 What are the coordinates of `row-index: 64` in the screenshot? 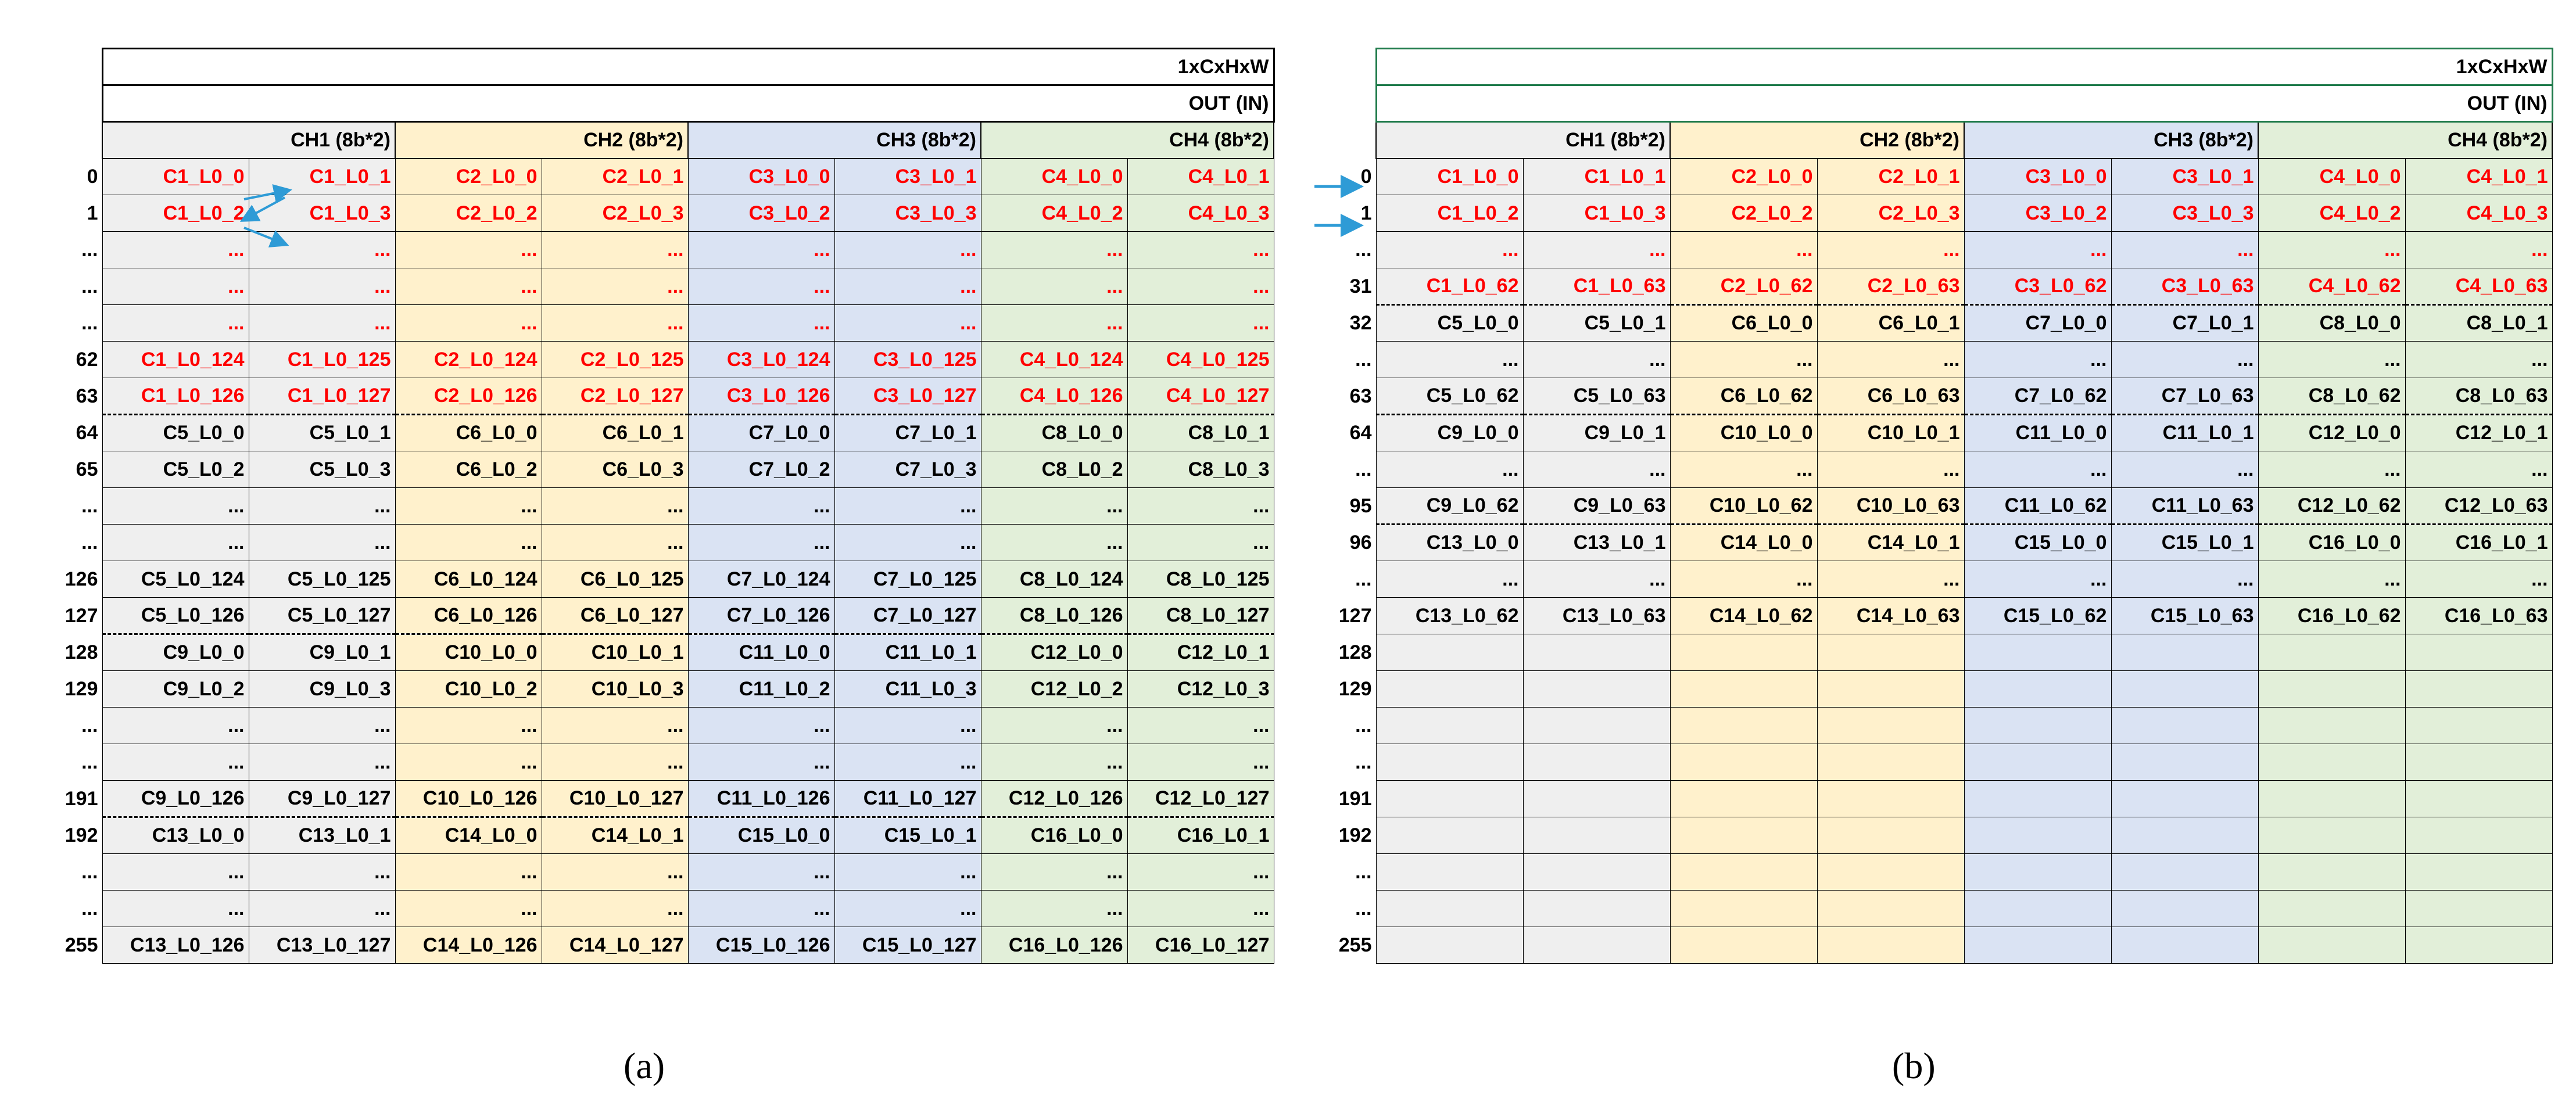 It's located at (73, 433).